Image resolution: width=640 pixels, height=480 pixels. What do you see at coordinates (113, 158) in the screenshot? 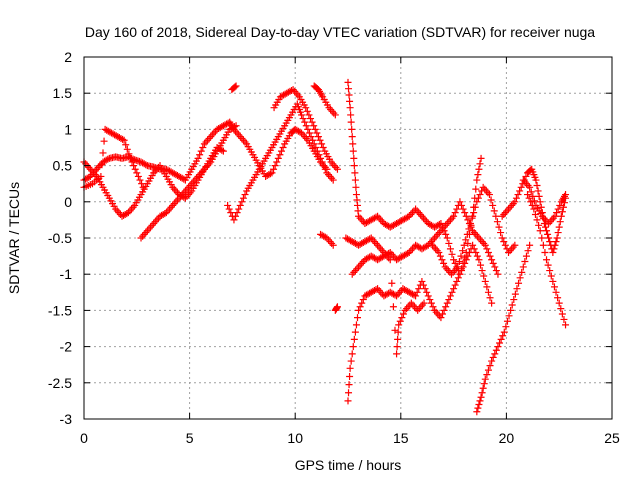
I see `series-sat-c` at bounding box center [113, 158].